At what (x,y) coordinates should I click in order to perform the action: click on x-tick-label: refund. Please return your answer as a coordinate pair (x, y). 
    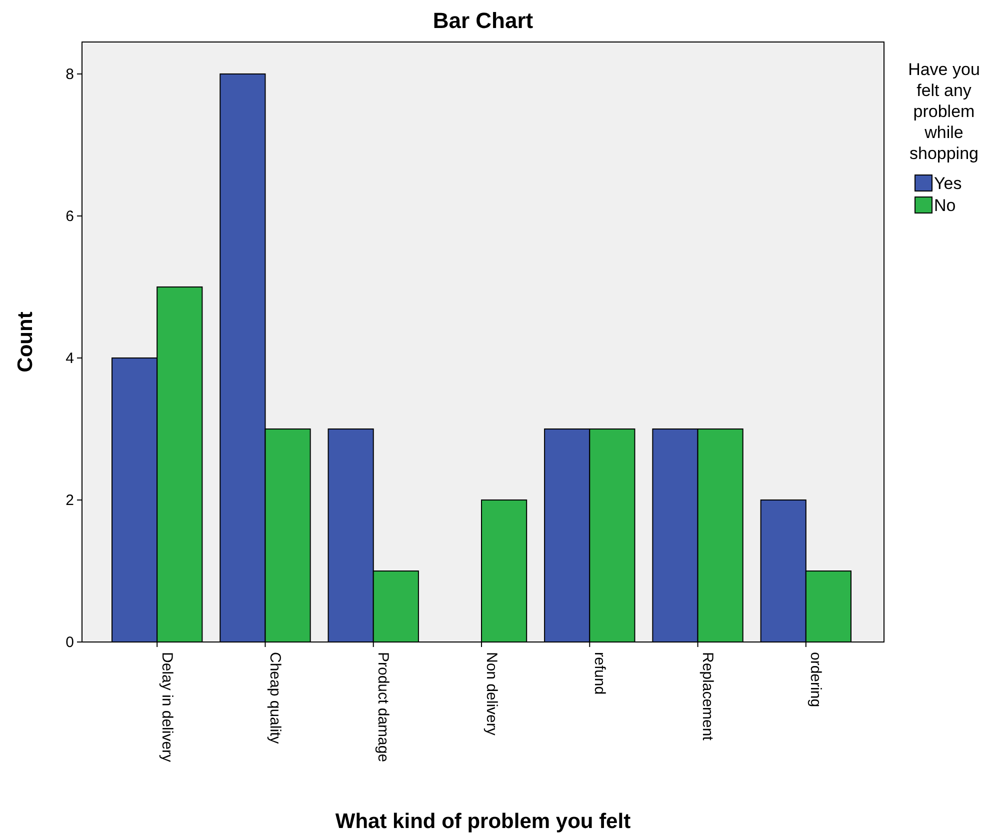
    Looking at the image, I should click on (599, 673).